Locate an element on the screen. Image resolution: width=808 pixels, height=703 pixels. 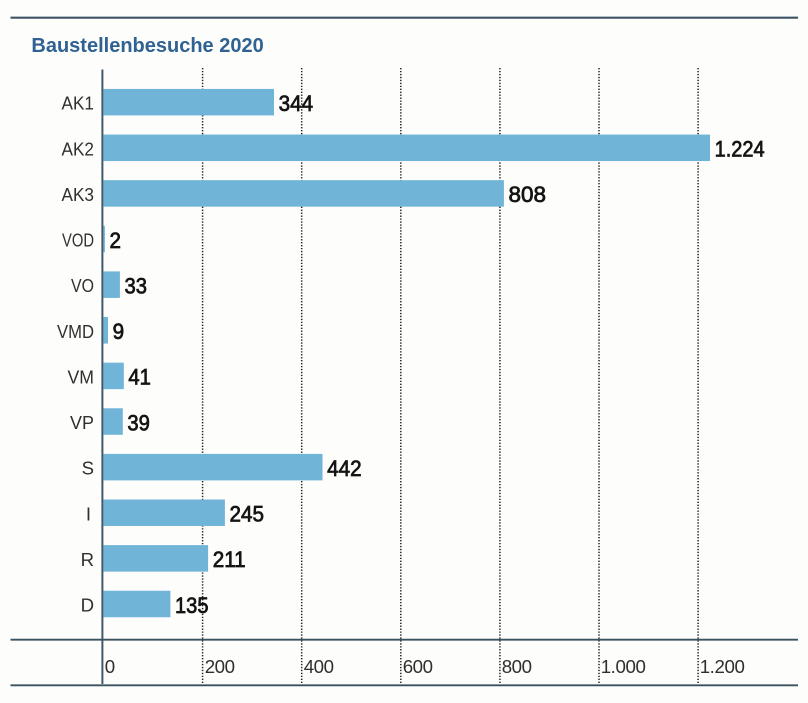
svg-text: 0 is located at coordinates (110, 666).